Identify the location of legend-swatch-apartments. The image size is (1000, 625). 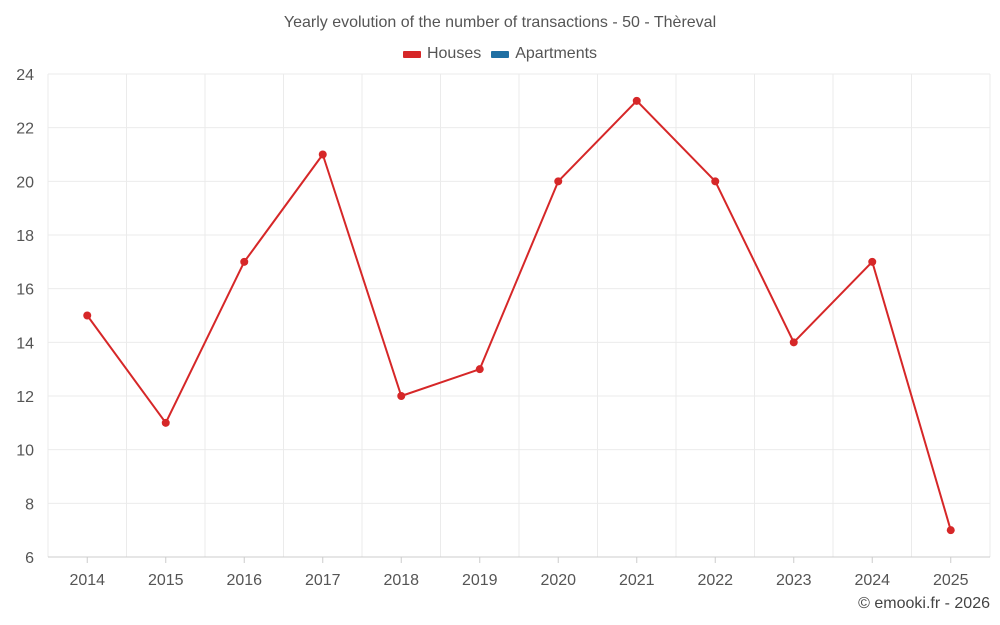
(500, 54).